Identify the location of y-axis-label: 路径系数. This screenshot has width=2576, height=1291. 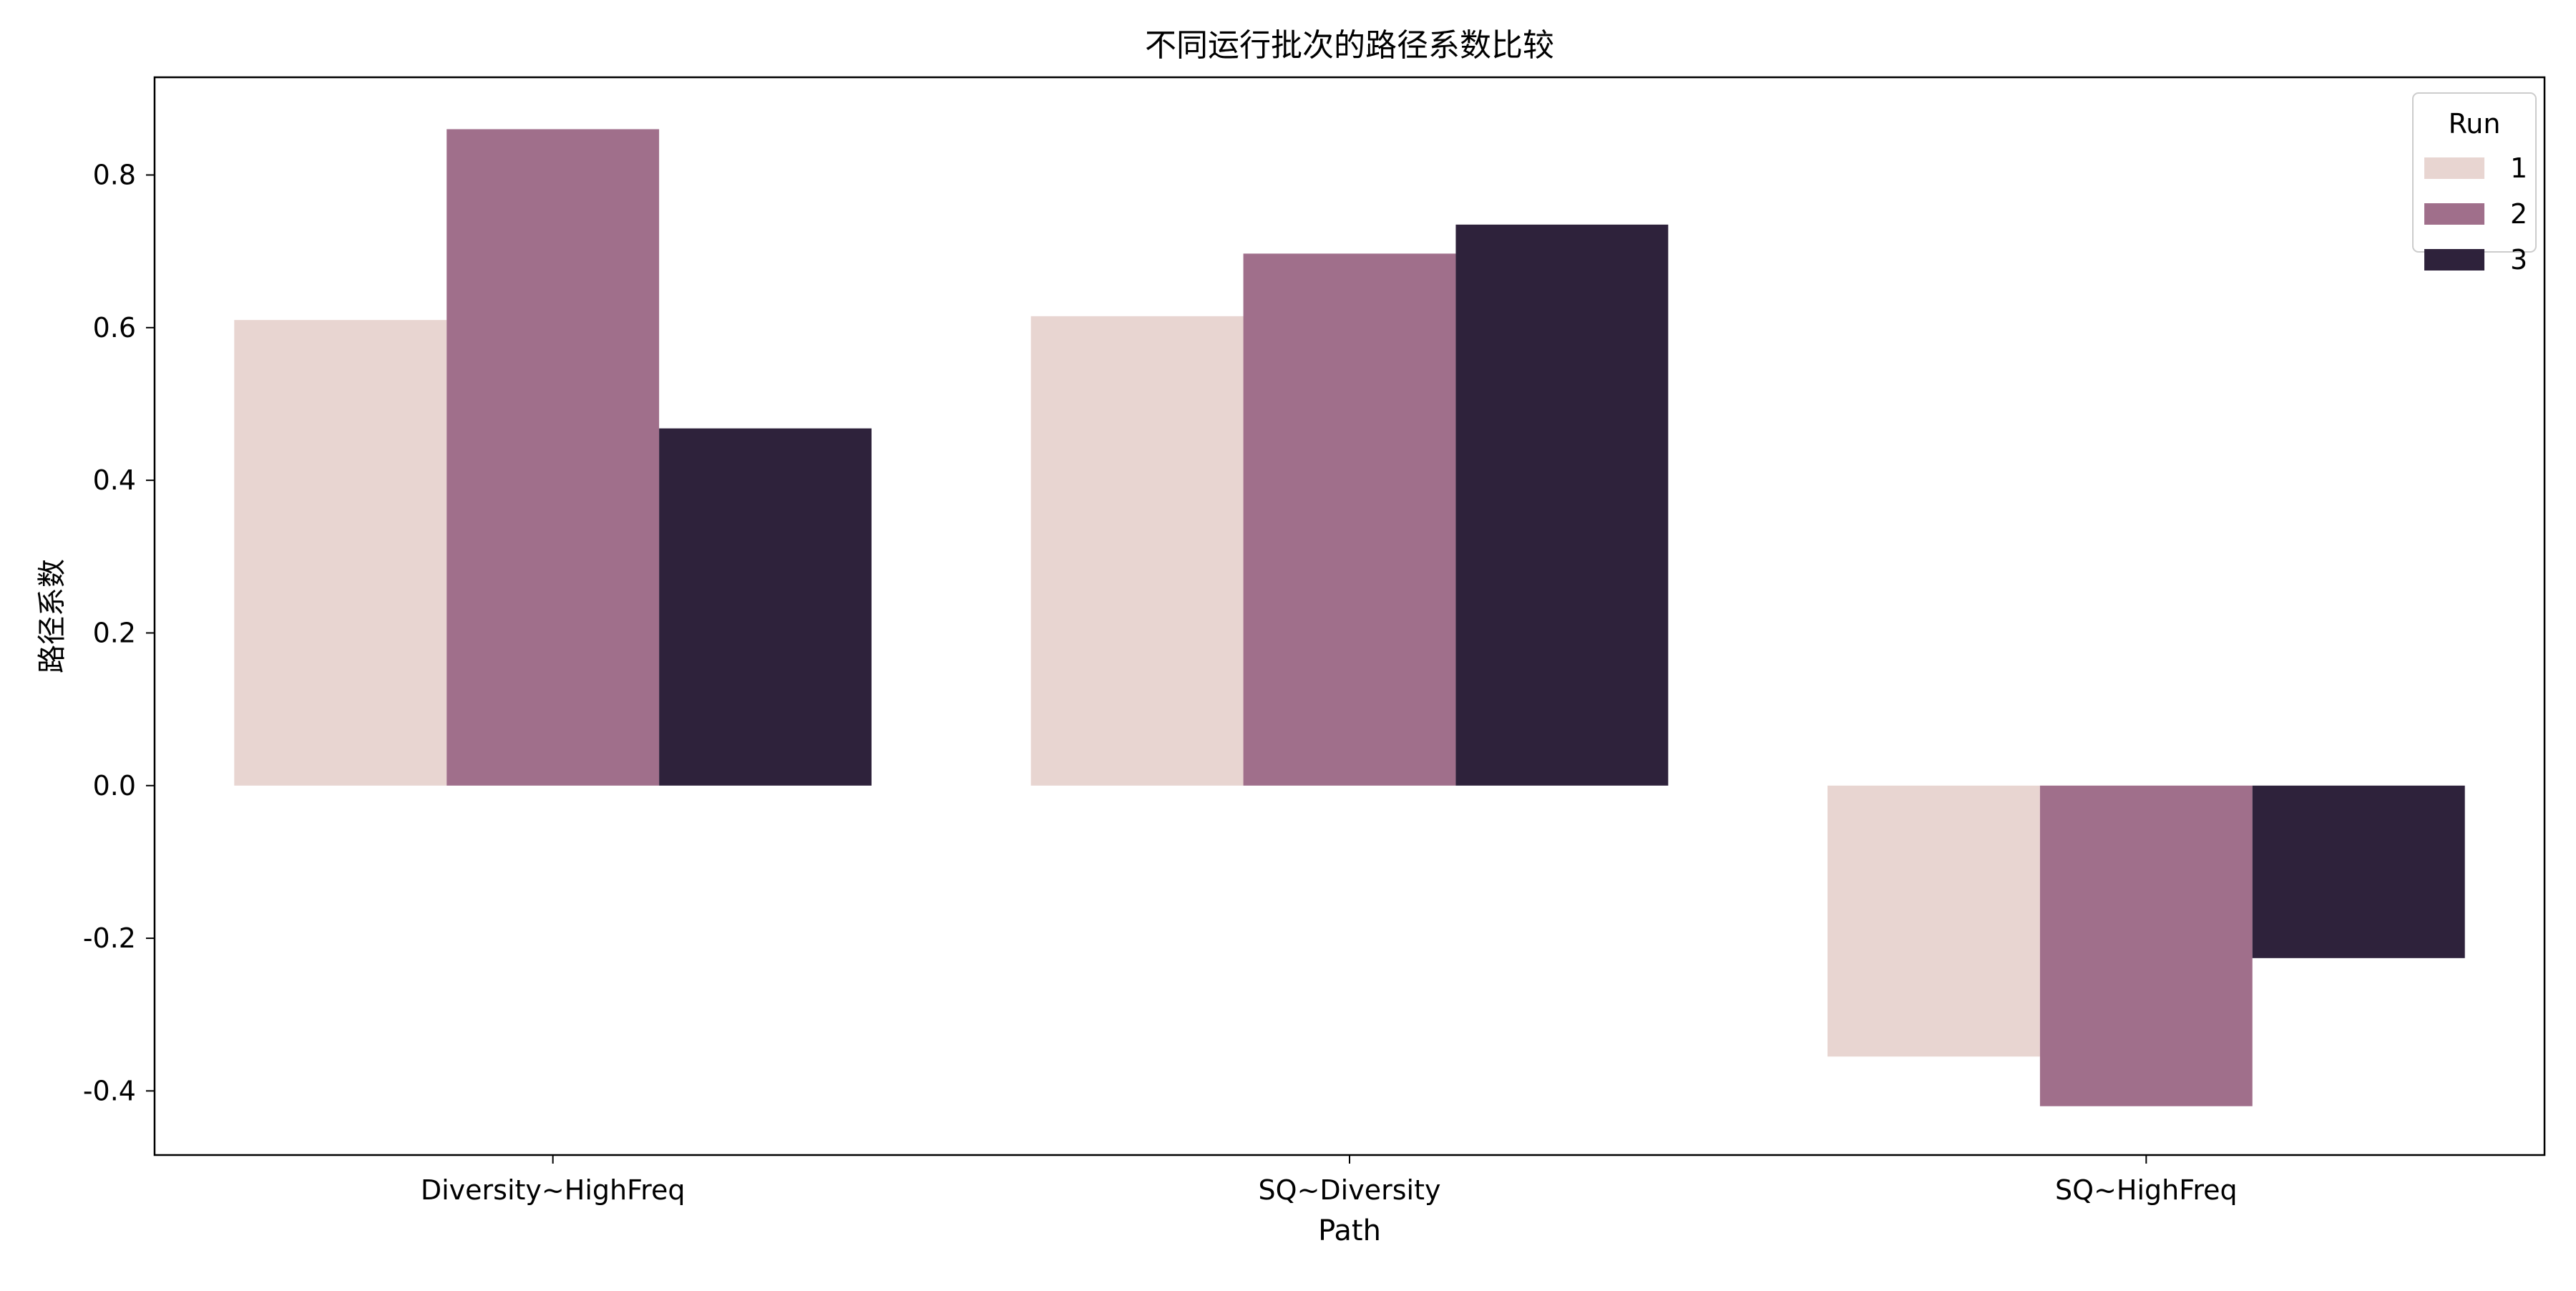
(52, 616).